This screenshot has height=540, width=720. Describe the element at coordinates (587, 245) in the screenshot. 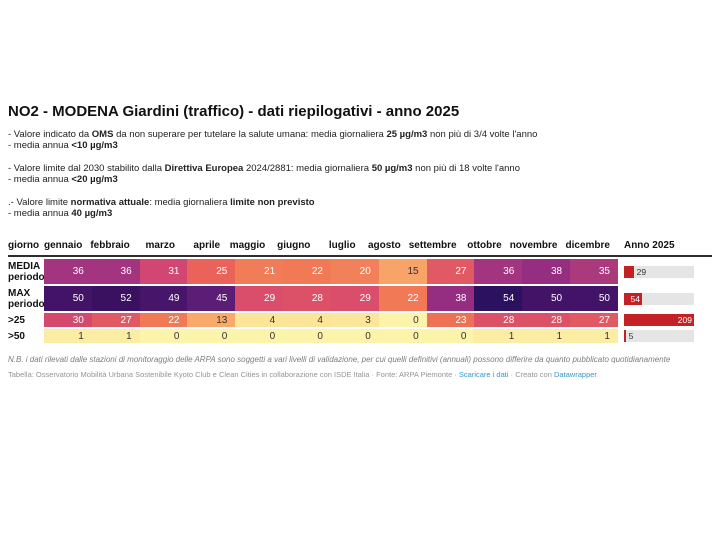

I see `column-header-month: dicembre` at that location.